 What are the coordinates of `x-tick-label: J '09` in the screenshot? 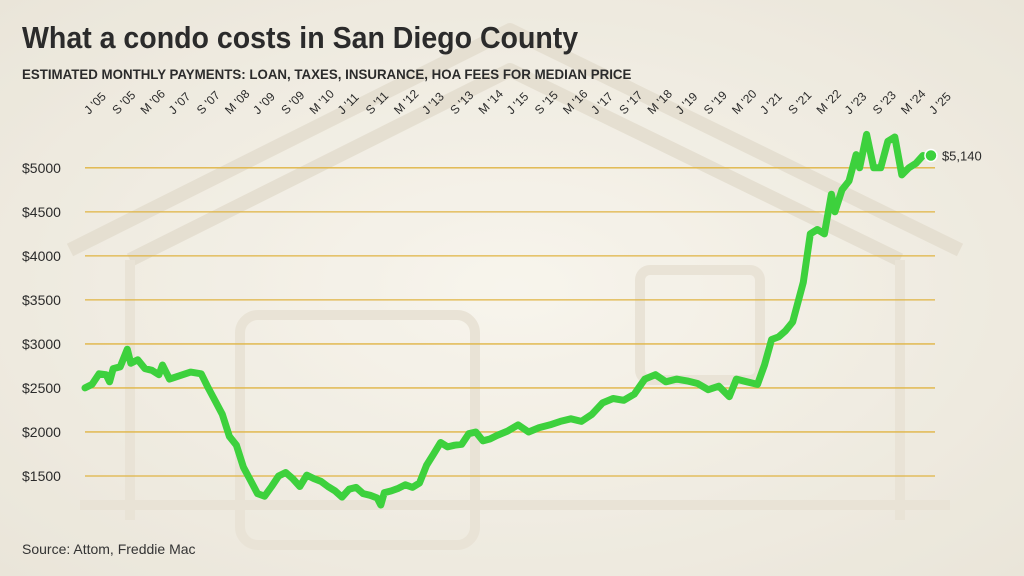 It's located at (264, 103).